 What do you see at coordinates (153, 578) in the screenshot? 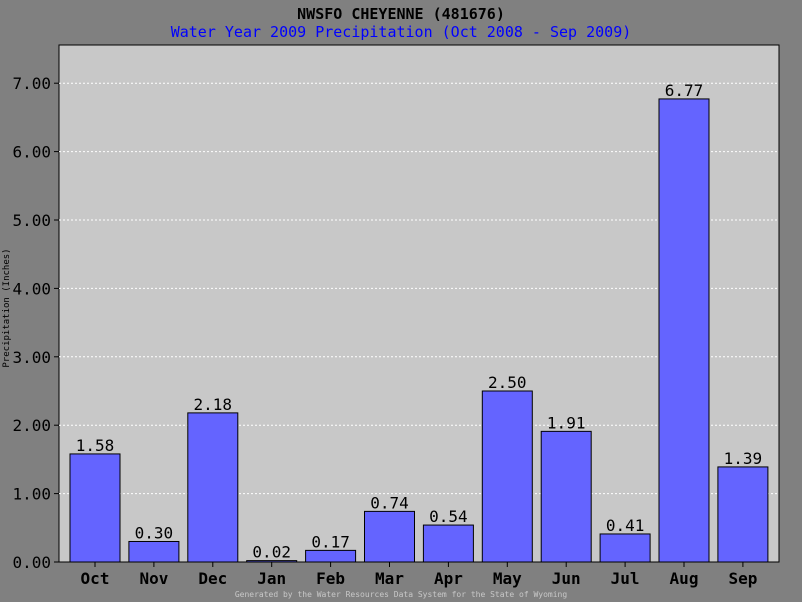
I see `x-tick-label: Nov` at bounding box center [153, 578].